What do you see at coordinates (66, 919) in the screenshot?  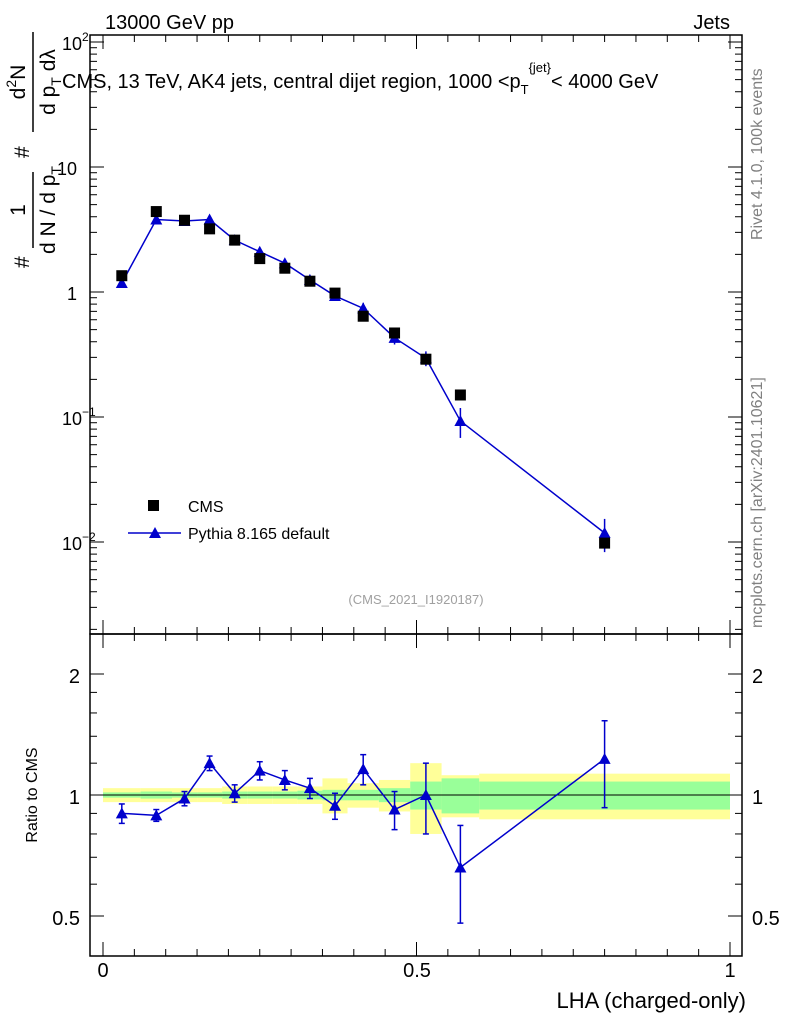 I see `ratio-tick-label-05-left: 0.5` at bounding box center [66, 919].